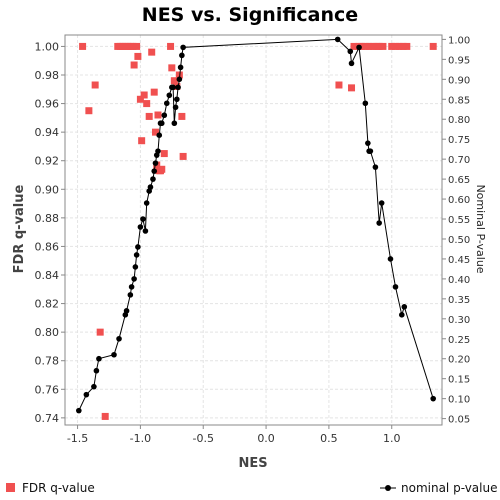 The width and height of the screenshot is (500, 500). Describe the element at coordinates (459, 380) in the screenshot. I see `y2-tick-label: 0.15` at that location.